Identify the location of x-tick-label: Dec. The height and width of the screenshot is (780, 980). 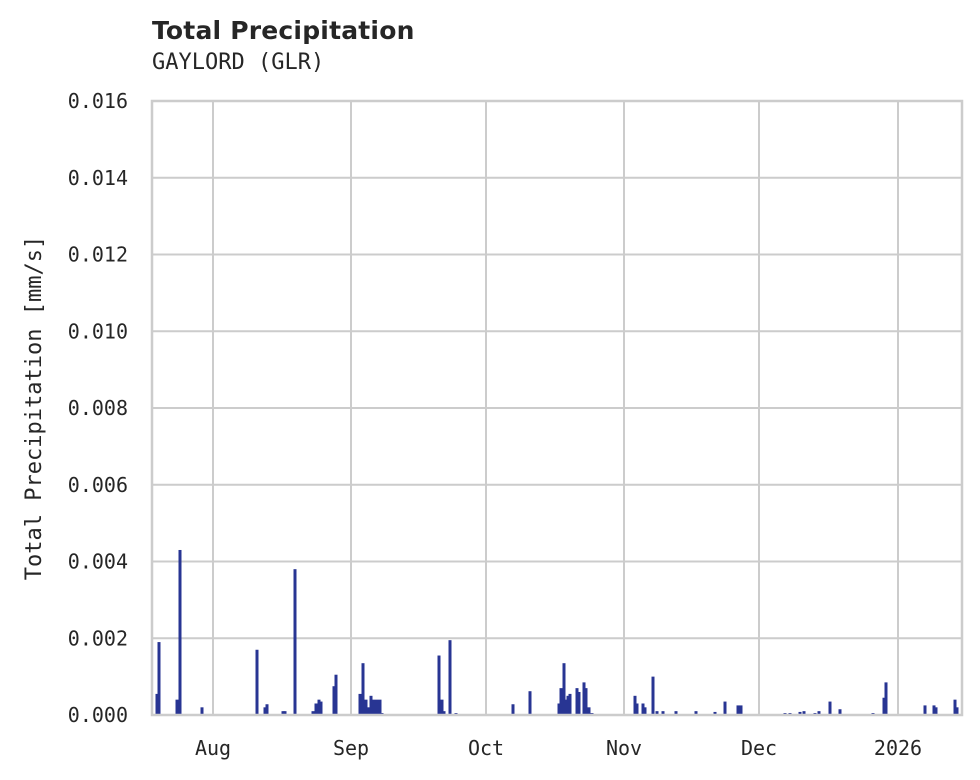
(759, 748).